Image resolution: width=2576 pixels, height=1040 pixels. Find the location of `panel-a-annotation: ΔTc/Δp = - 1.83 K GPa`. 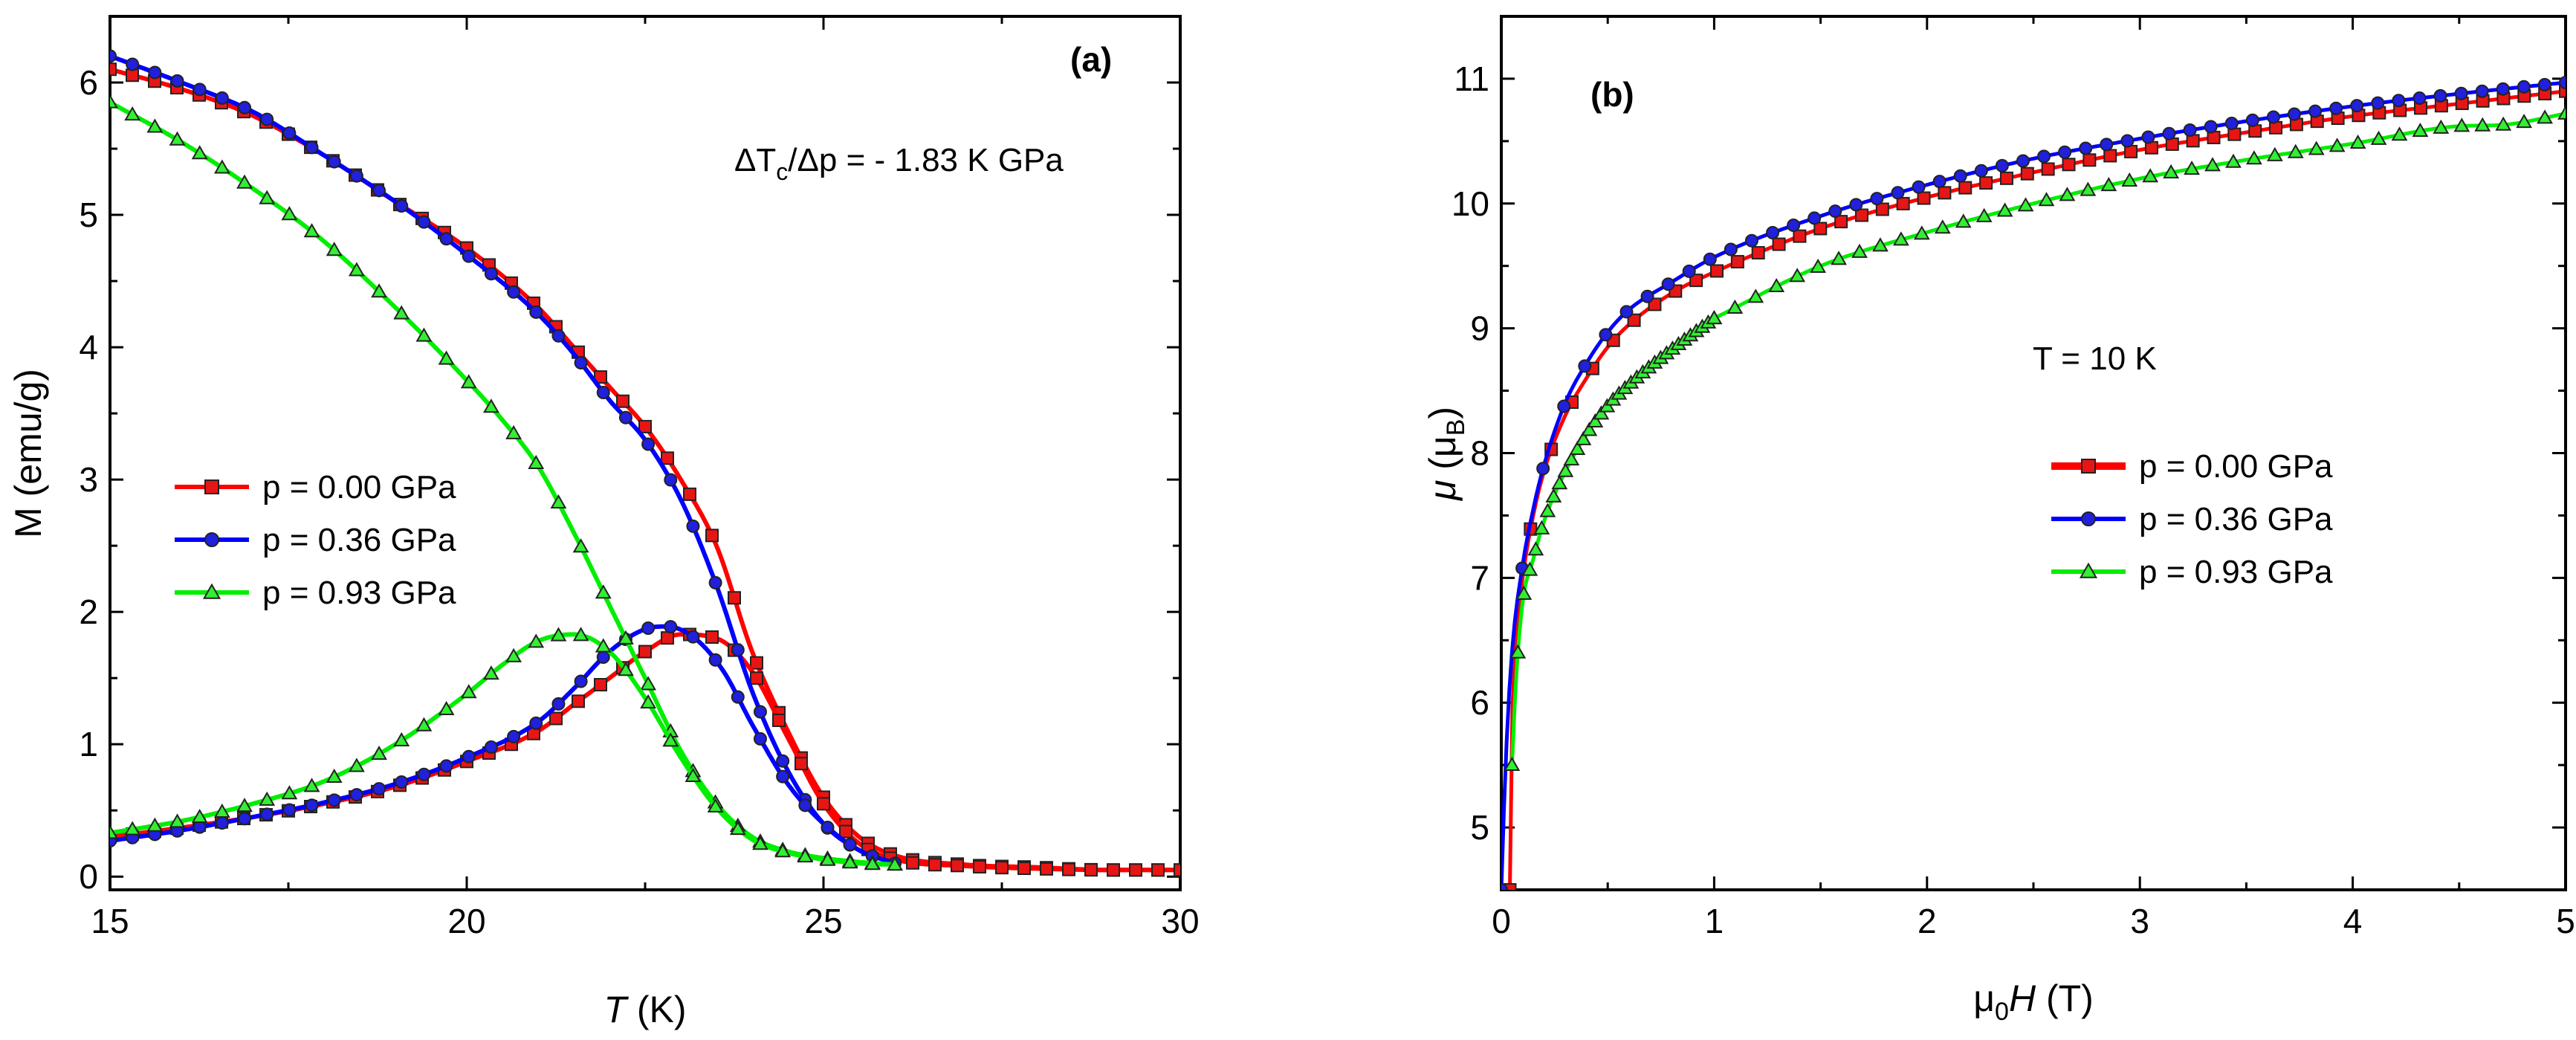

panel-a-annotation: ΔTc/Δp = - 1.83 K GPa is located at coordinates (899, 164).